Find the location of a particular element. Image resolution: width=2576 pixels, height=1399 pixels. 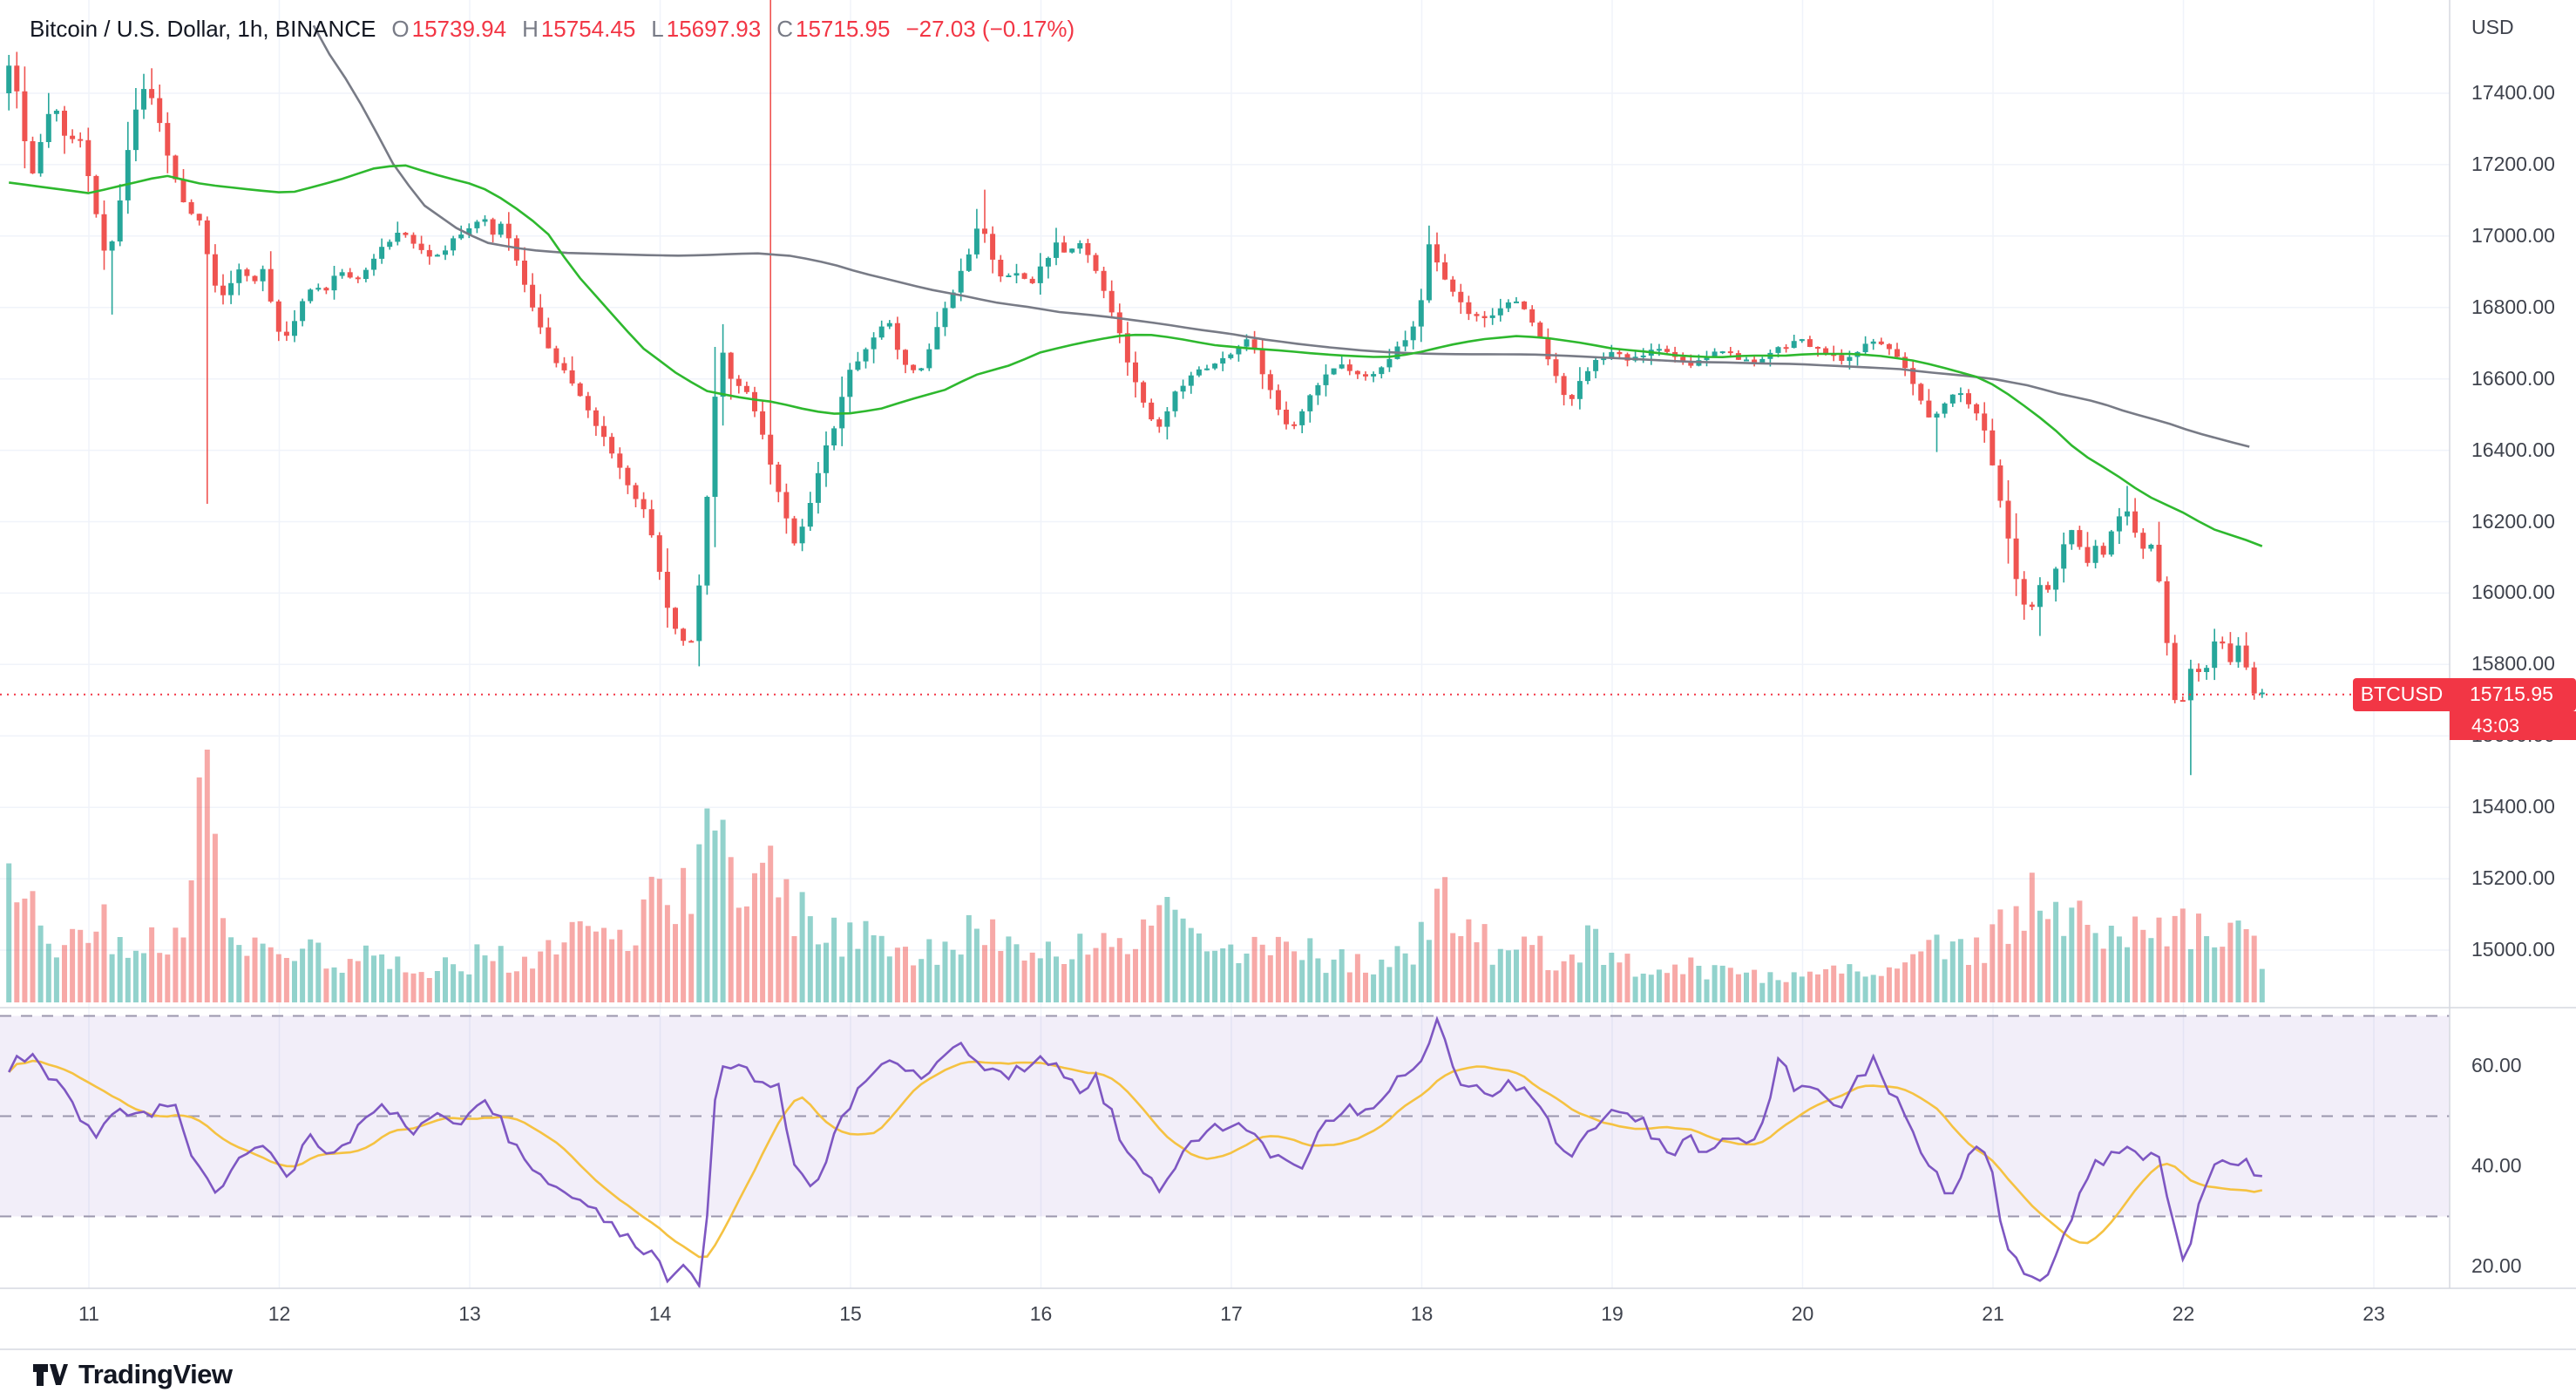

price-axis-label: 17400.00 is located at coordinates (2513, 92).